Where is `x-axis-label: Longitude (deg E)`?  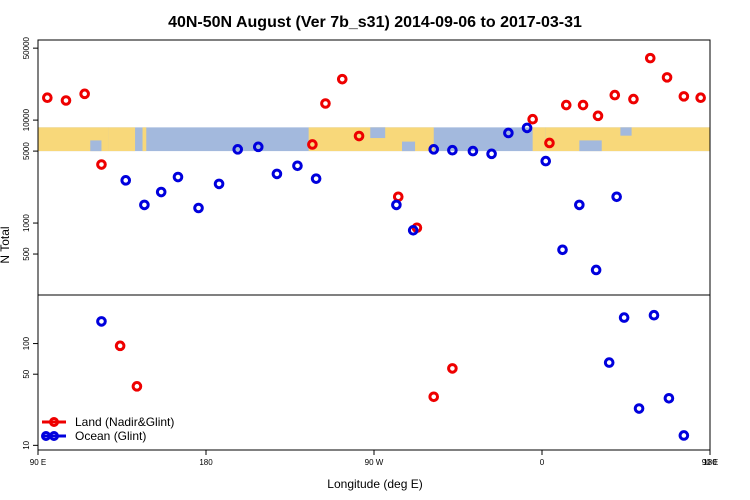
x-axis-label: Longitude (deg E) is located at coordinates (374, 484).